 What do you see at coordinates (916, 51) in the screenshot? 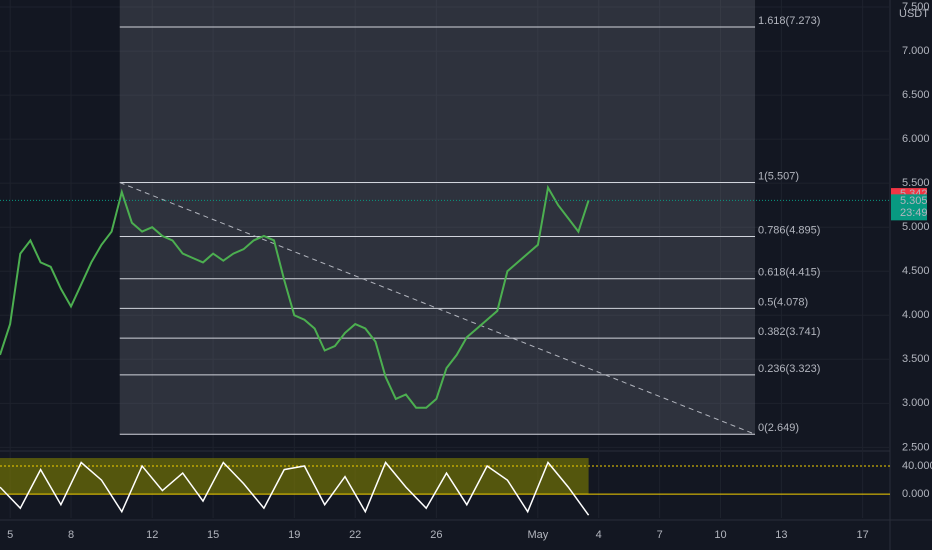
I see `y-tick-label: 7.000` at bounding box center [916, 51].